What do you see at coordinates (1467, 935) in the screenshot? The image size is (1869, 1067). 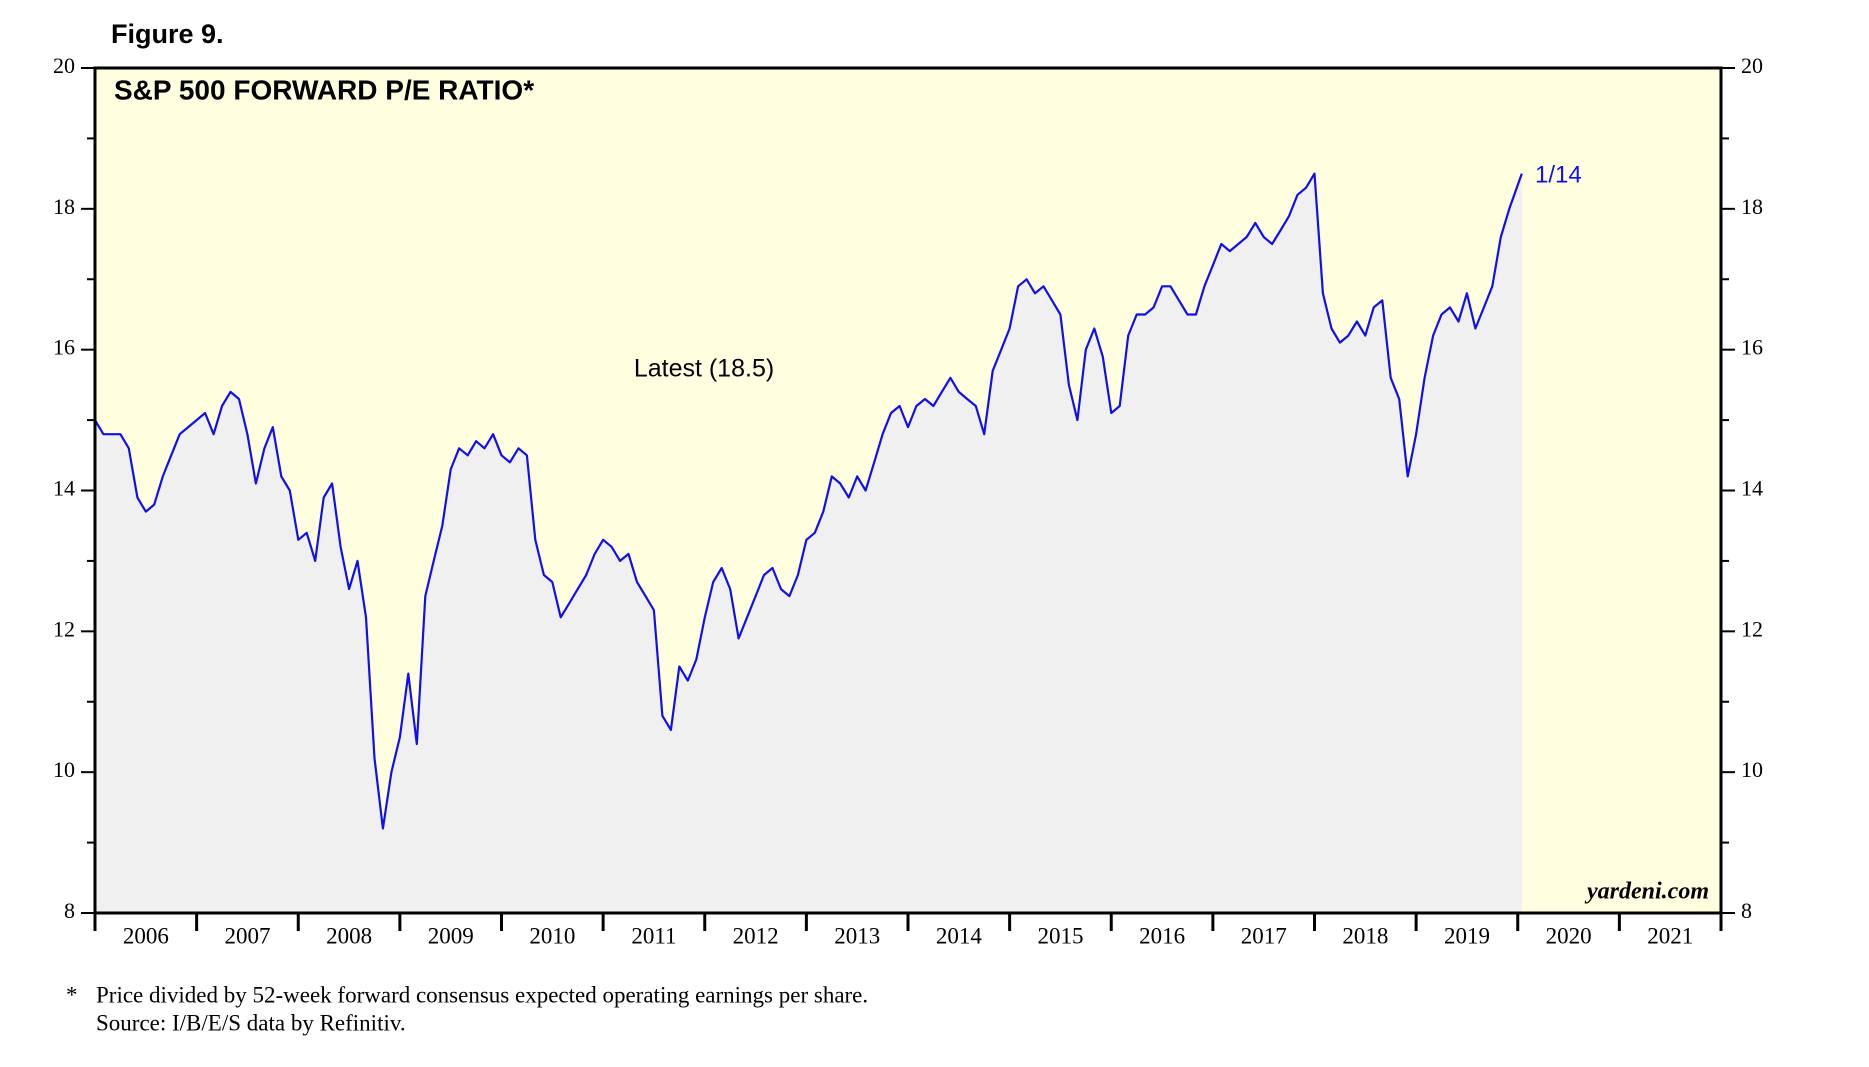 I see `x-tick-label: 2019` at bounding box center [1467, 935].